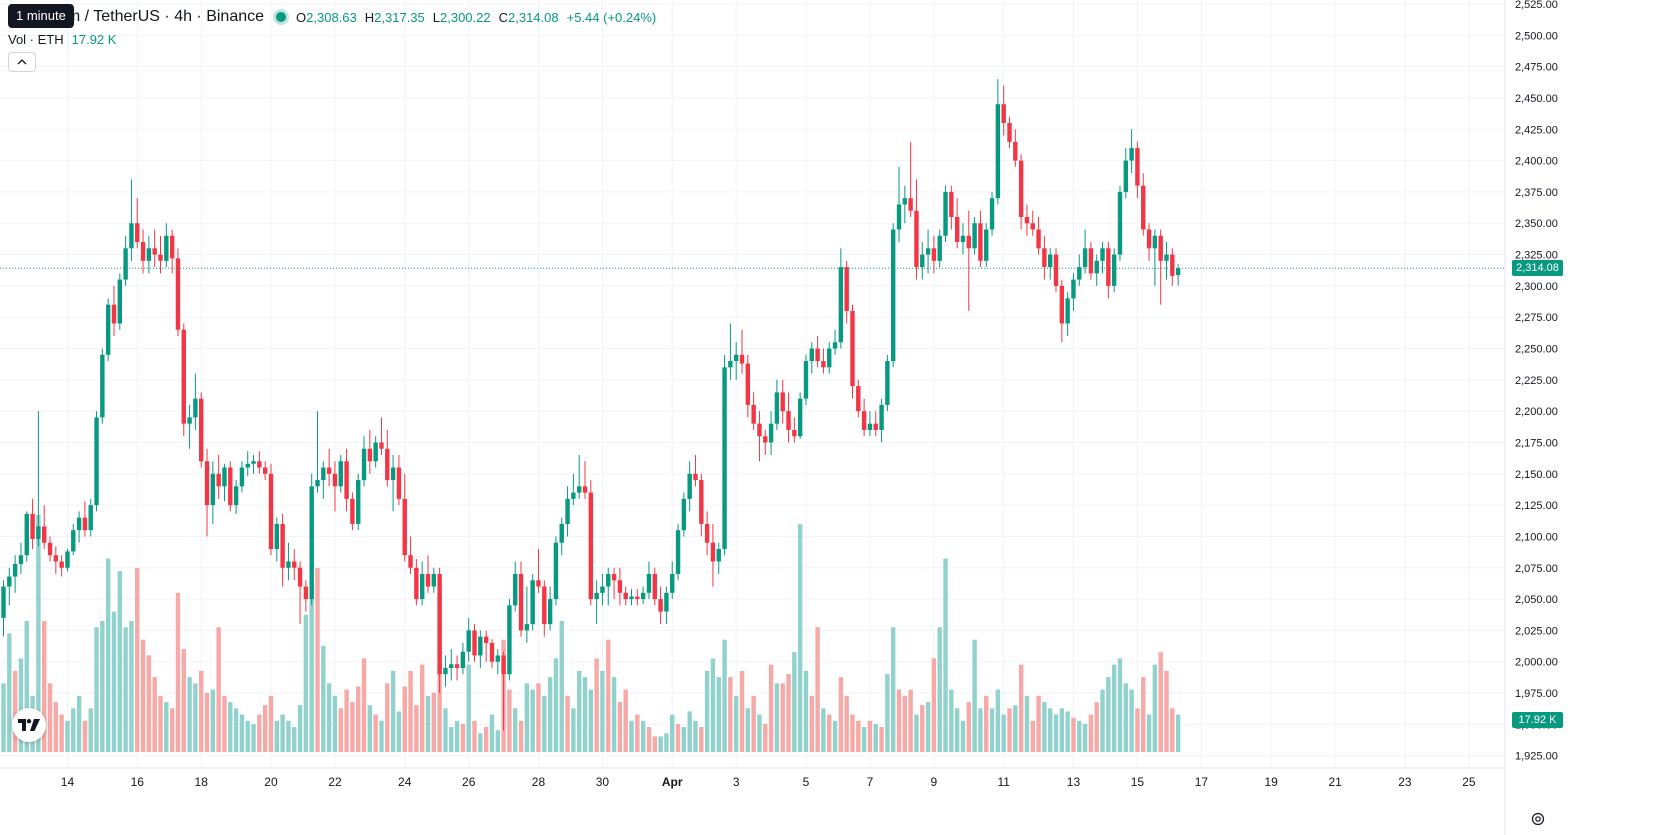 The width and height of the screenshot is (1678, 835). Describe the element at coordinates (161, 16) in the screenshot. I see `symbol-title: um / TetherUS · 4h · Binance` at that location.